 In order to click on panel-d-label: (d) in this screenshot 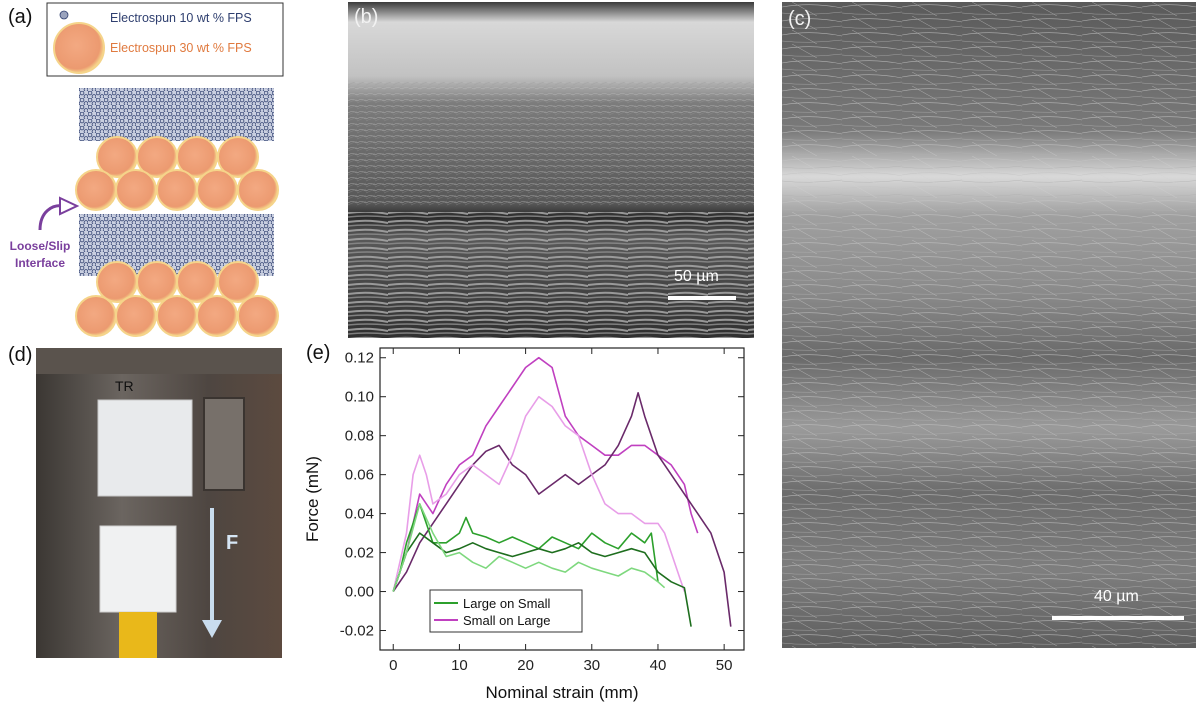, I will do `click(20, 355)`.